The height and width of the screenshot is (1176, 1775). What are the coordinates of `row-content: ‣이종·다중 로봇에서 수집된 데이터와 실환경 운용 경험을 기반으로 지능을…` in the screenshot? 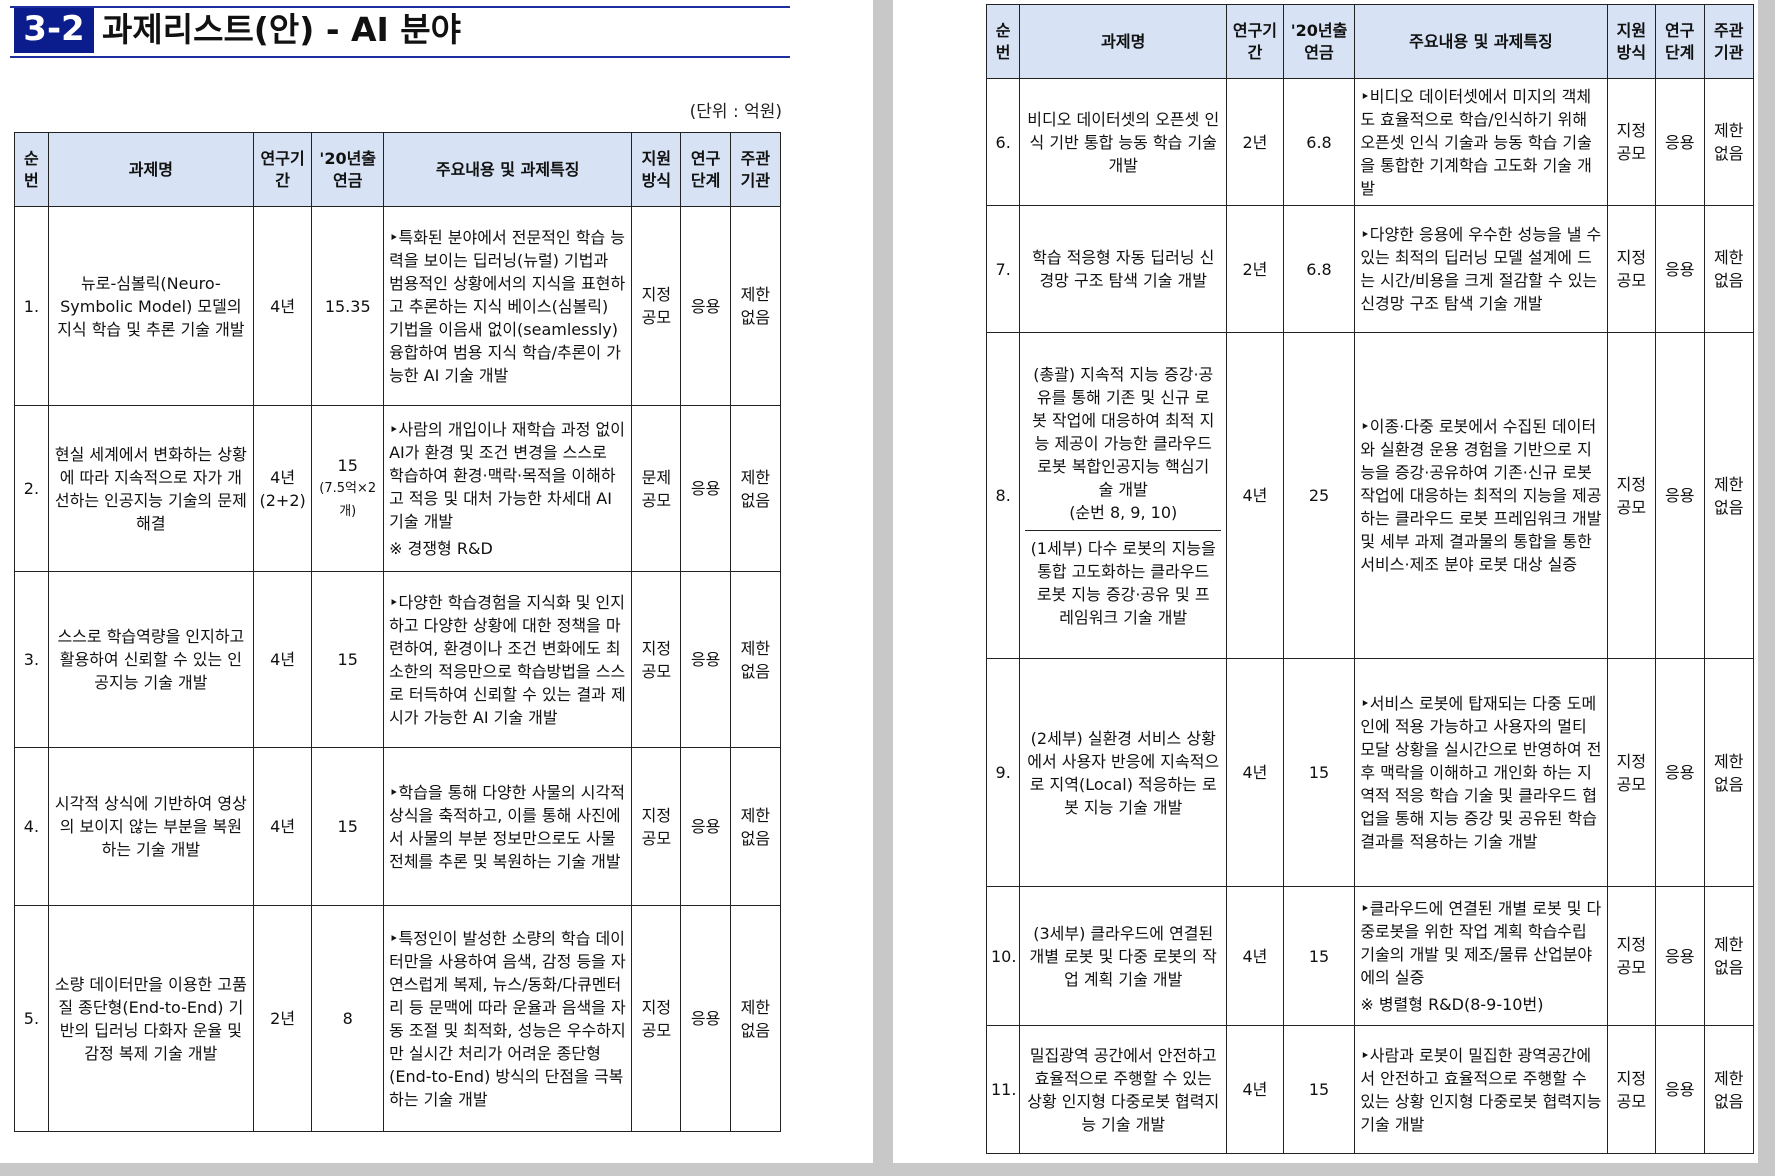 It's located at (1481, 495).